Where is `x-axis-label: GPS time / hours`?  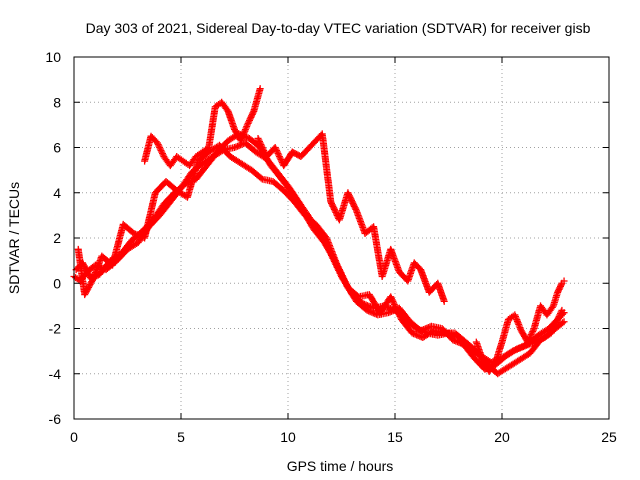
x-axis-label: GPS time / hours is located at coordinates (340, 466).